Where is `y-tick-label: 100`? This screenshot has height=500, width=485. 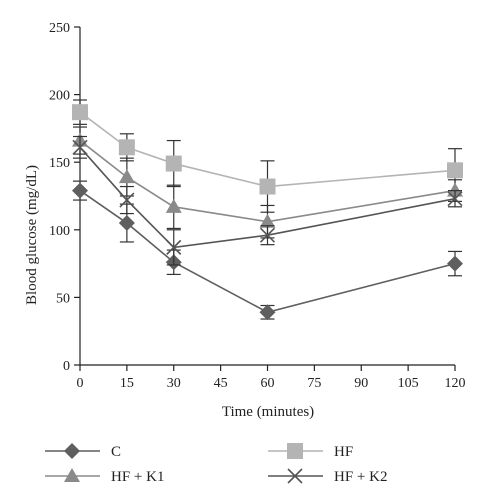
y-tick-label: 100 is located at coordinates (59, 231).